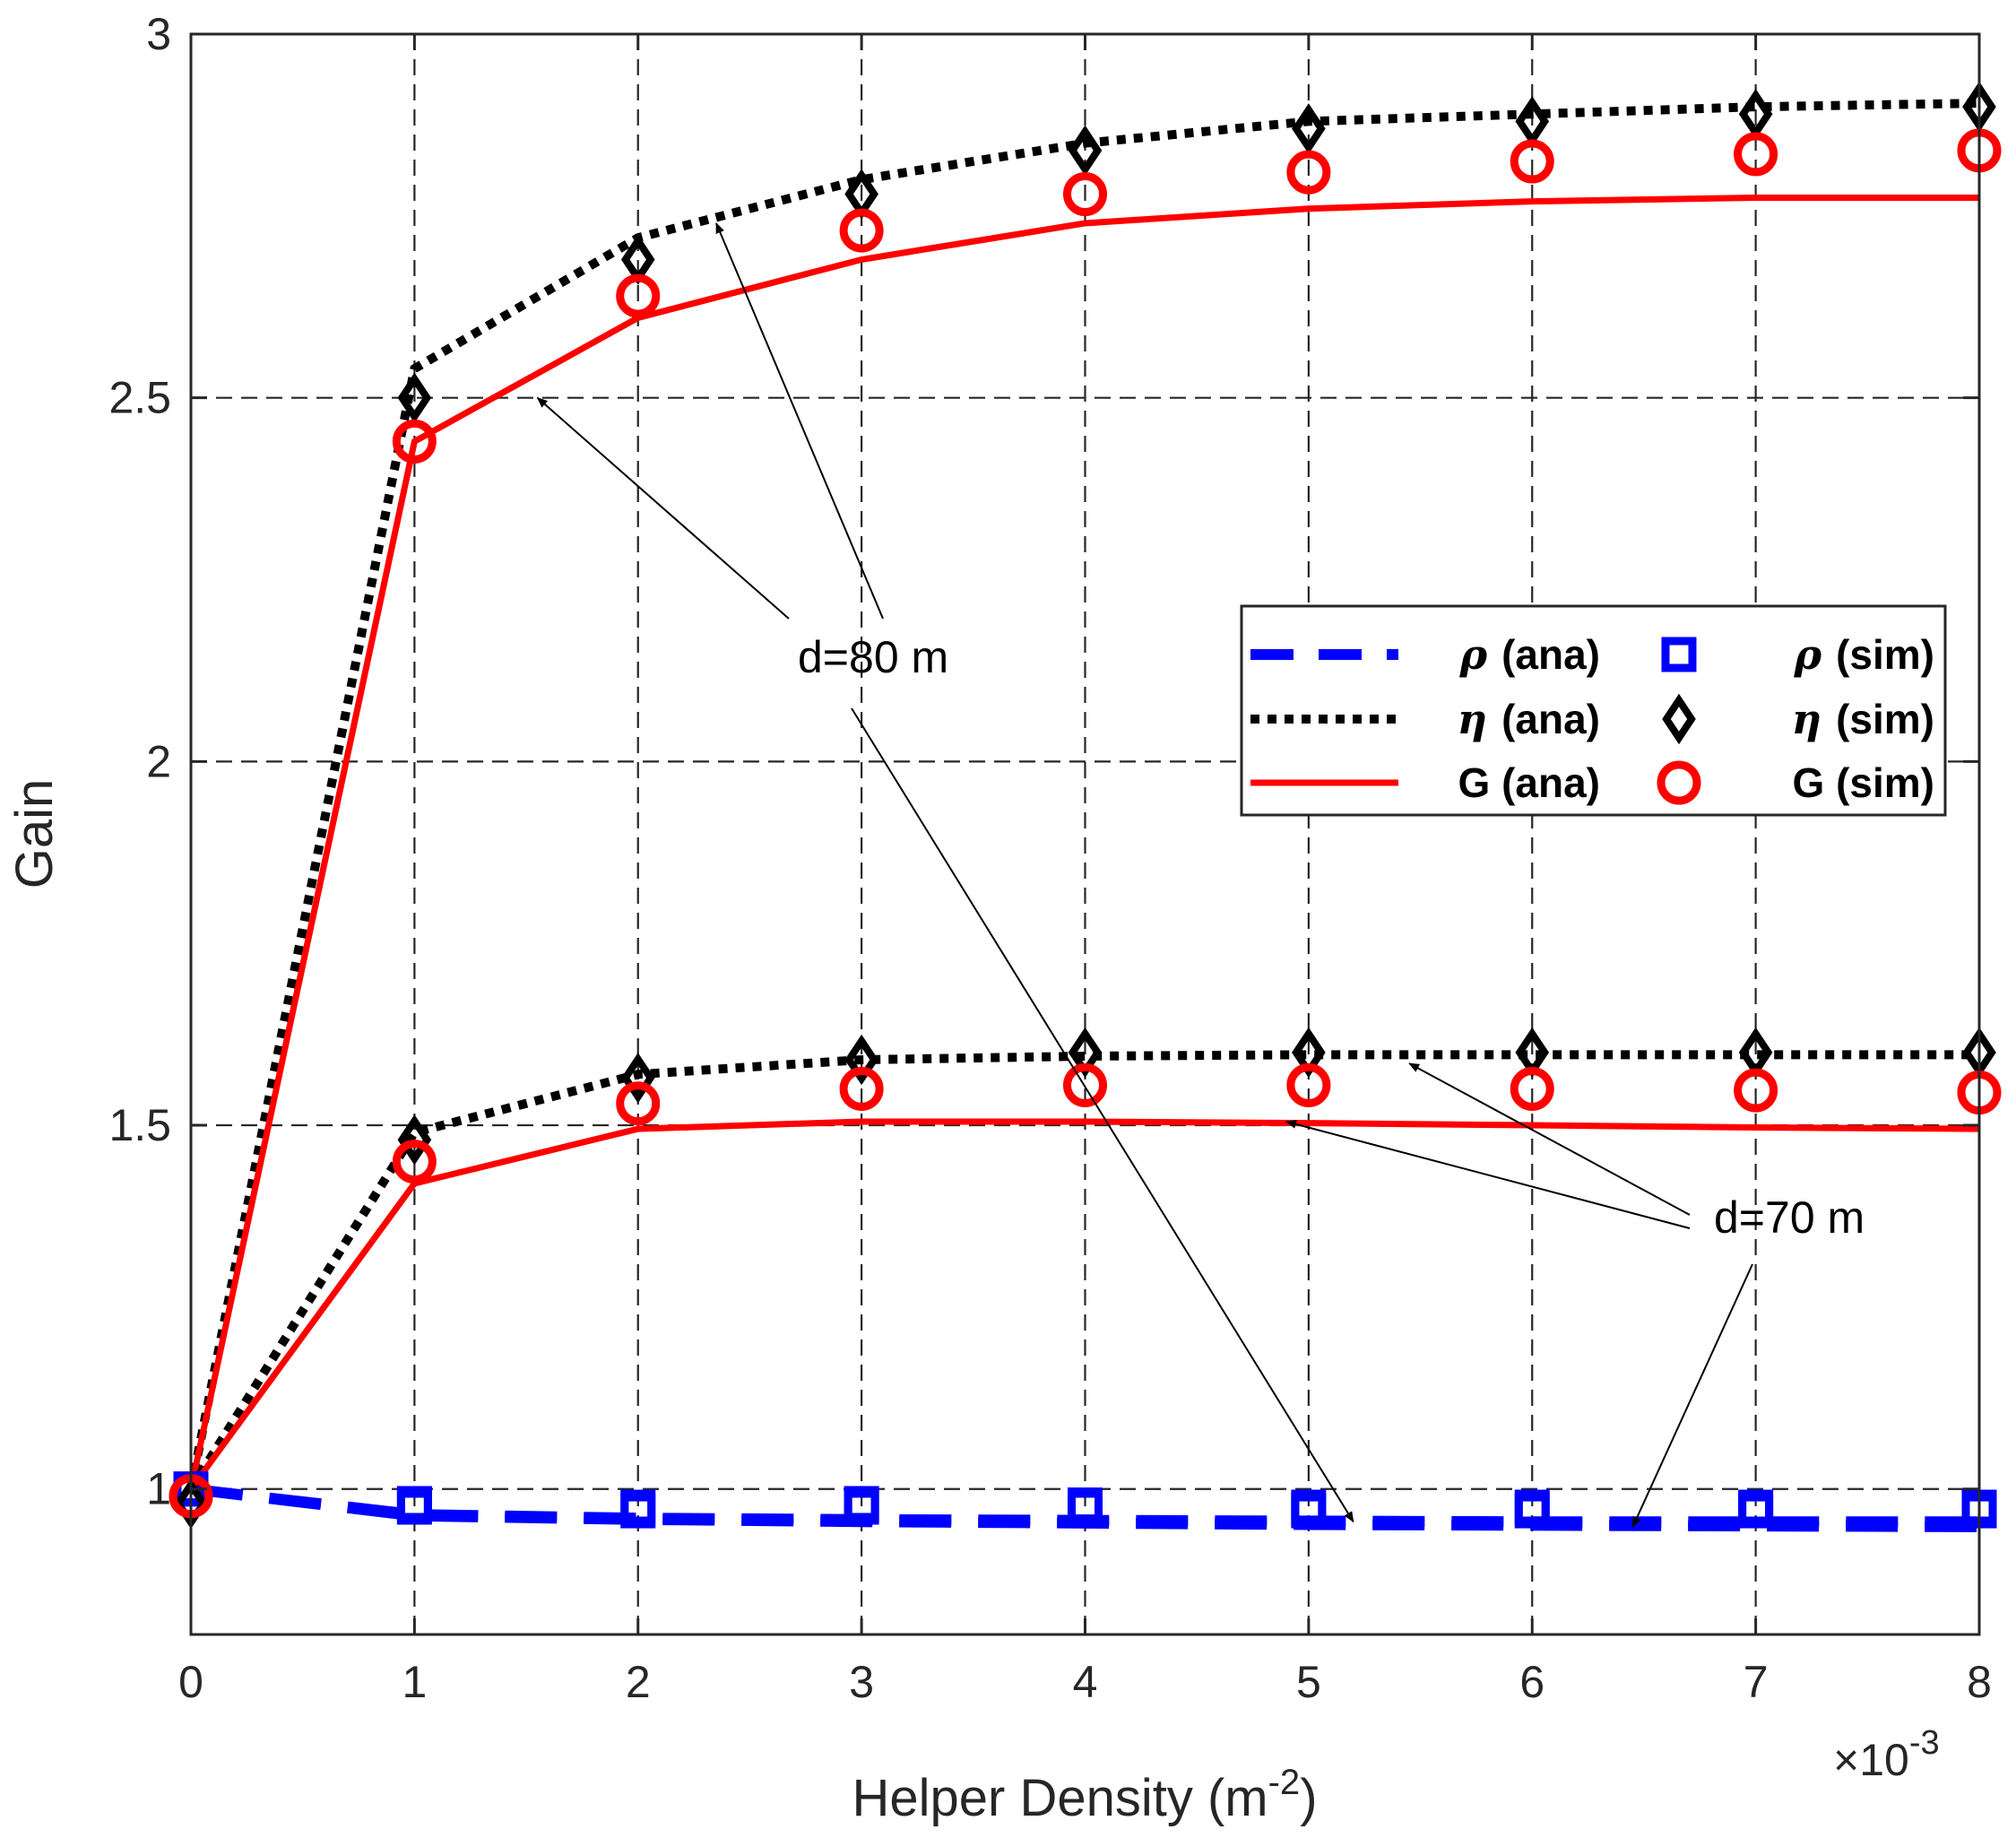 This screenshot has width=2016, height=1838. What do you see at coordinates (638, 1682) in the screenshot?
I see `x-tick-label-2: 2` at bounding box center [638, 1682].